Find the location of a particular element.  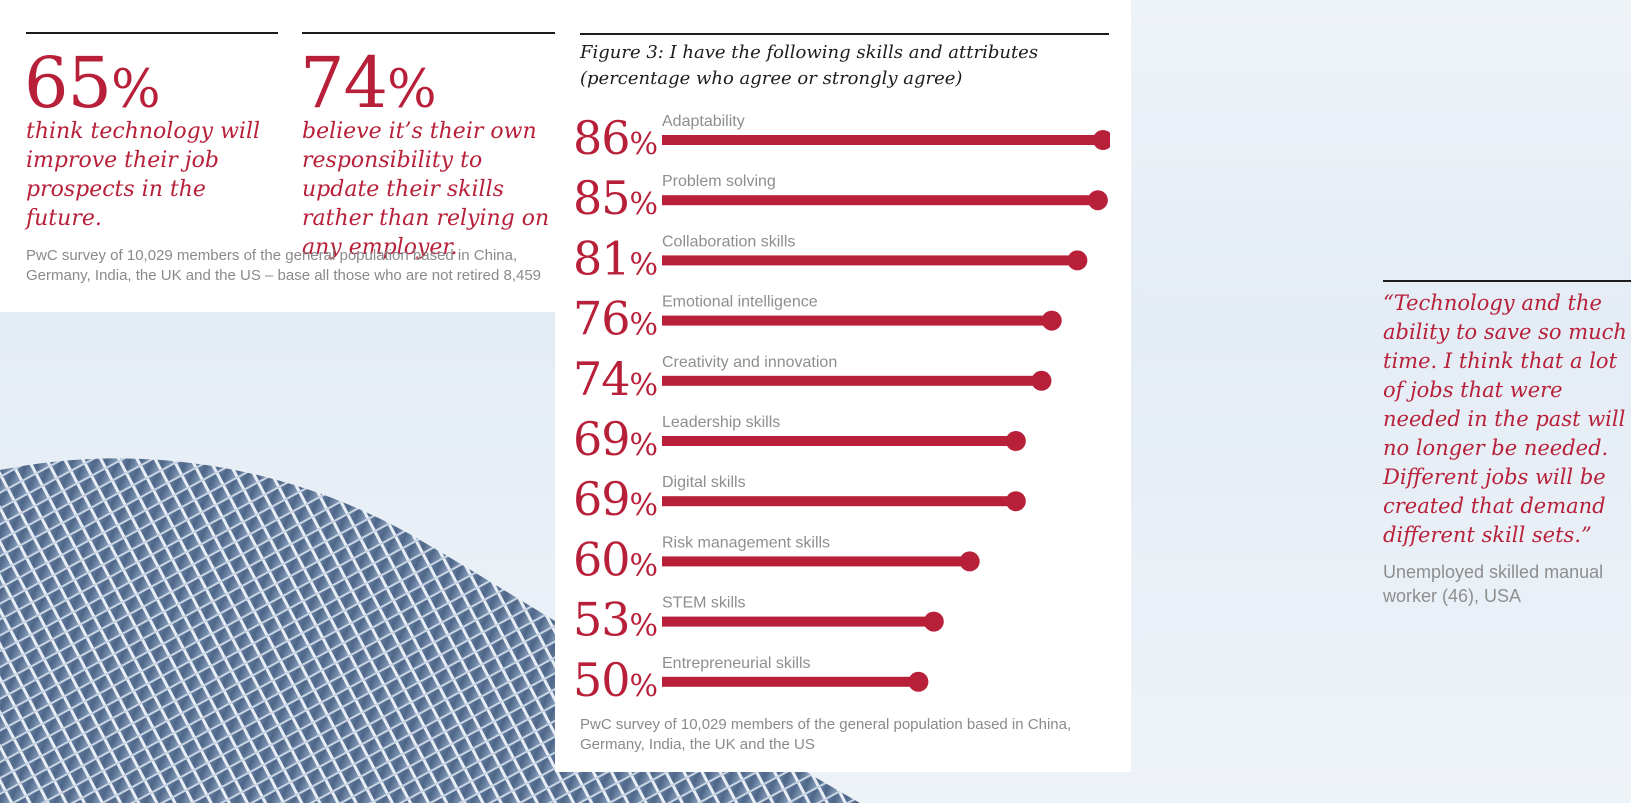

stat-1-unit: % is located at coordinates (135, 90).